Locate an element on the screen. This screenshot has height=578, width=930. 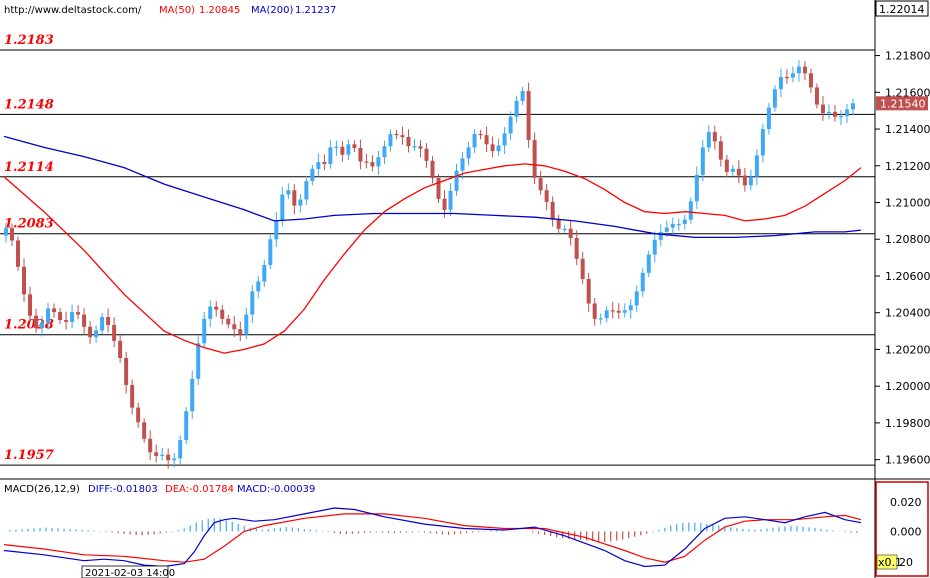
macd-value: MACD:-0.00039 is located at coordinates (276, 489).